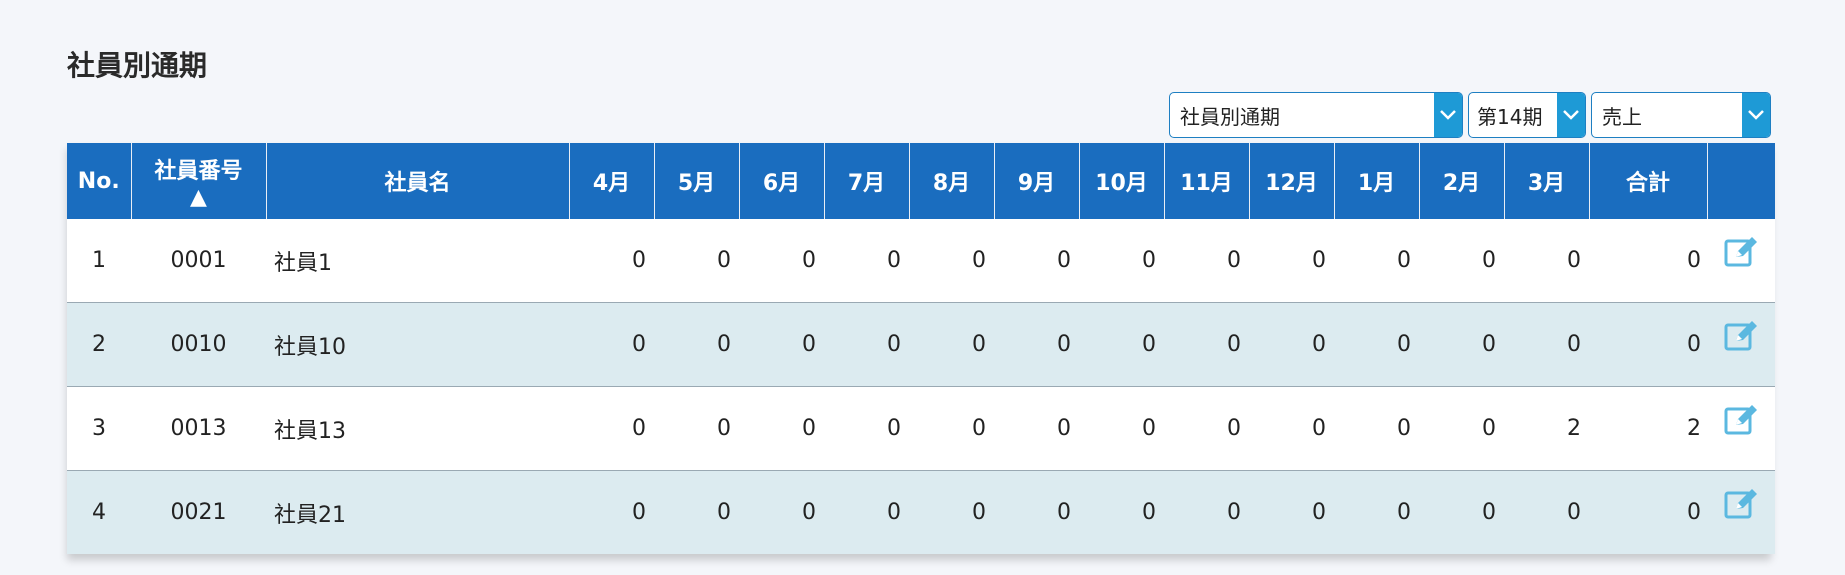 This screenshot has height=575, width=1845. I want to click on filter-bar: 社員別通期 第14期 売上, so click(1470, 115).